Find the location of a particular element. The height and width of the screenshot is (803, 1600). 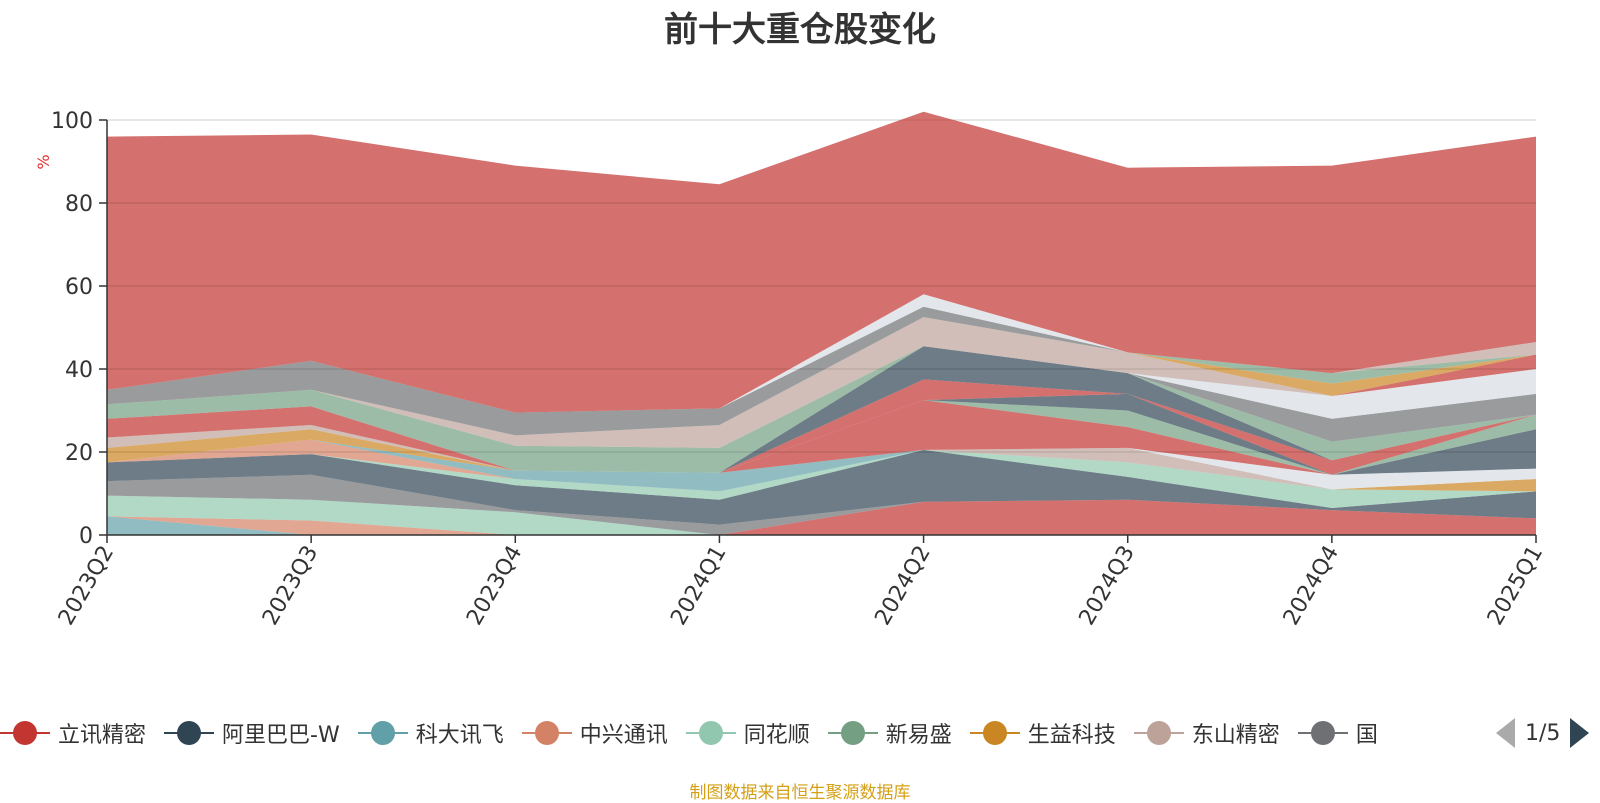

x-tick-label: 2025Q1 is located at coordinates (1515, 586).